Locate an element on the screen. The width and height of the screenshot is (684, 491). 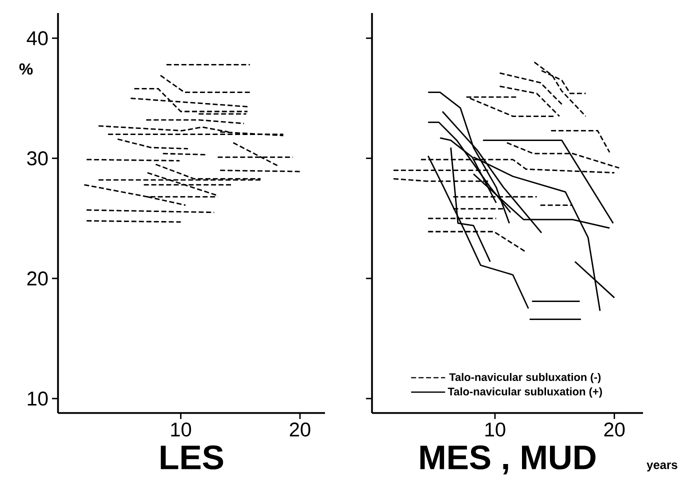
y-tick-label: 10 is located at coordinates (38, 399).